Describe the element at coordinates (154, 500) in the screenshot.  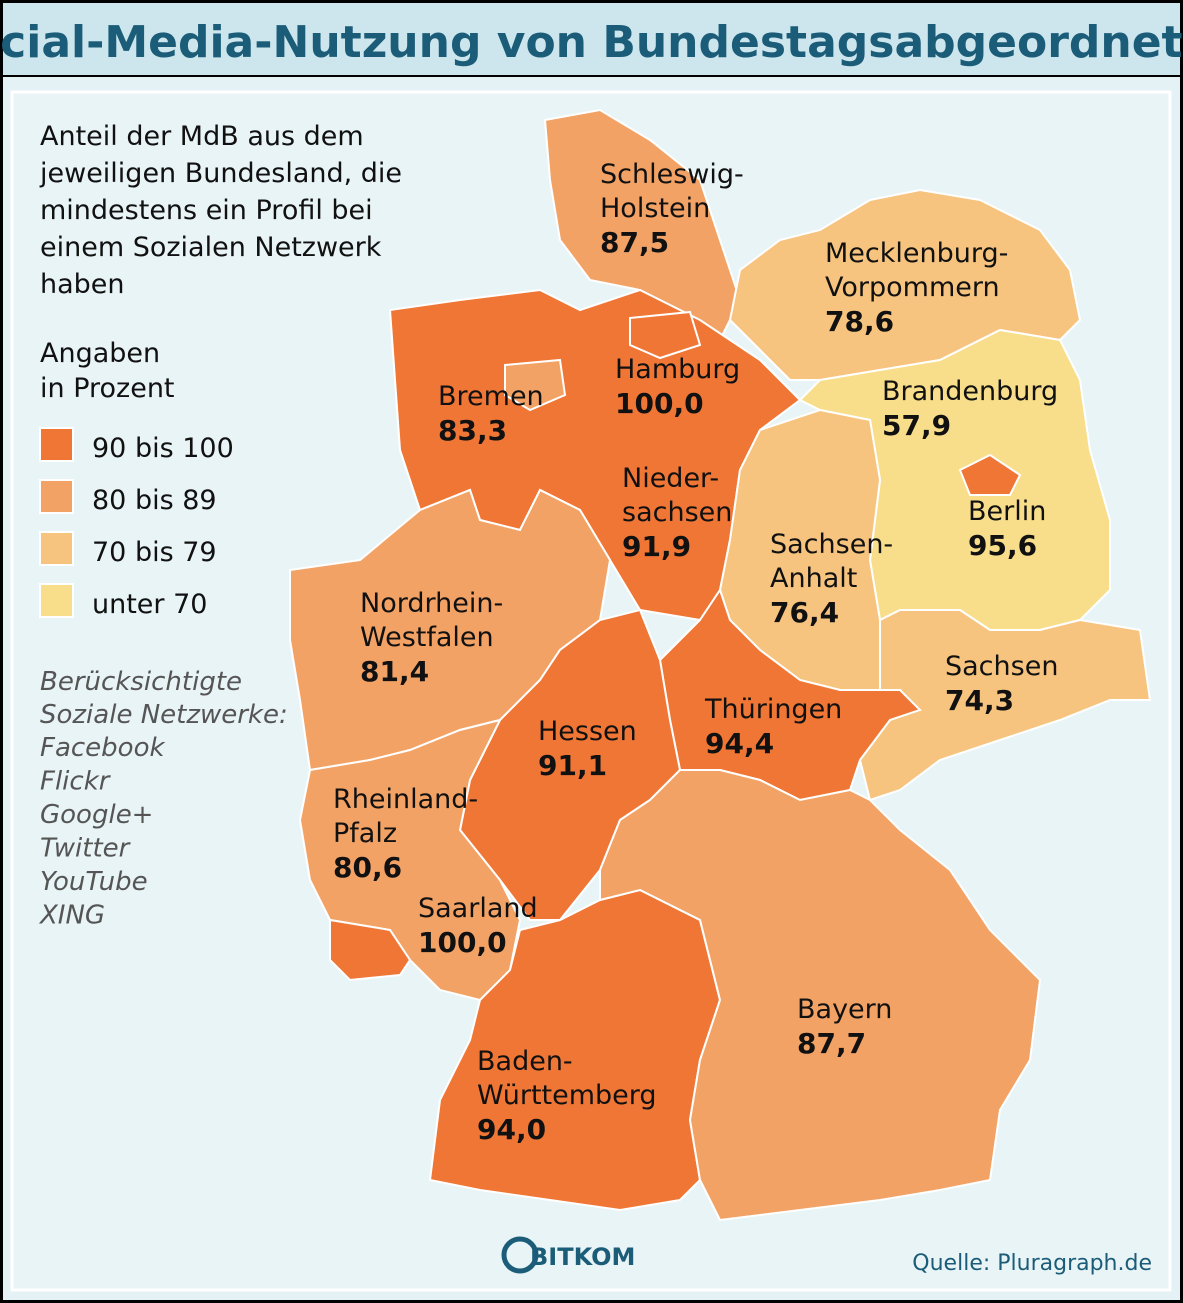
I see `legend-label: 80 bis 89` at that location.